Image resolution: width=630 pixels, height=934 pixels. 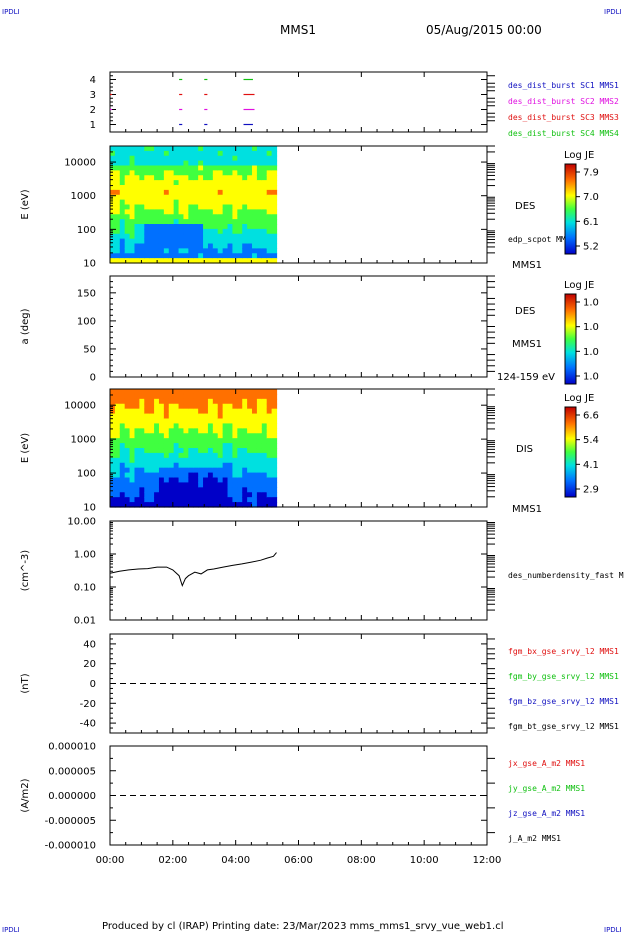 I want to click on density-y-tick-label: 0.01, so click(x=85, y=621).